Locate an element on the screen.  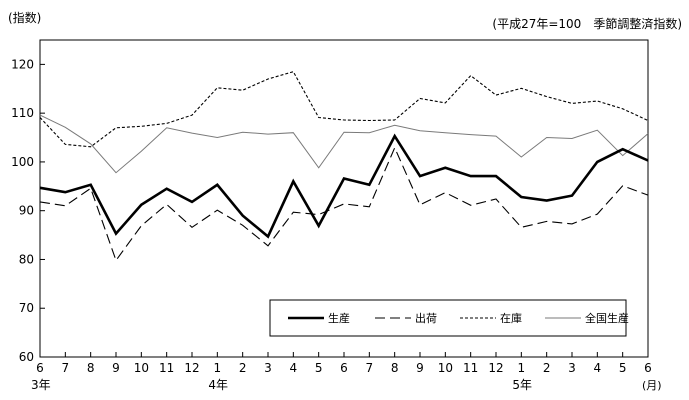
year-label: 4年 is located at coordinates (218, 385).